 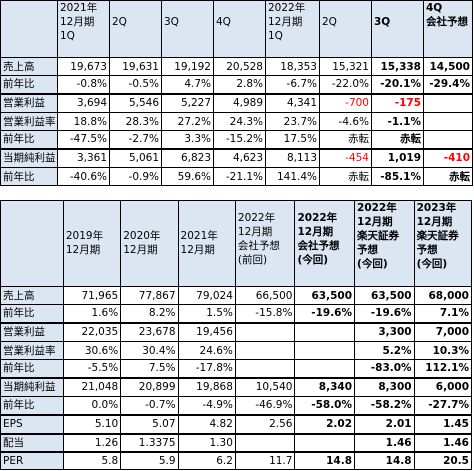 I want to click on table-row: 営業利益 22,035 23,678 19,456 3,300 7,000, so click(x=236, y=331).